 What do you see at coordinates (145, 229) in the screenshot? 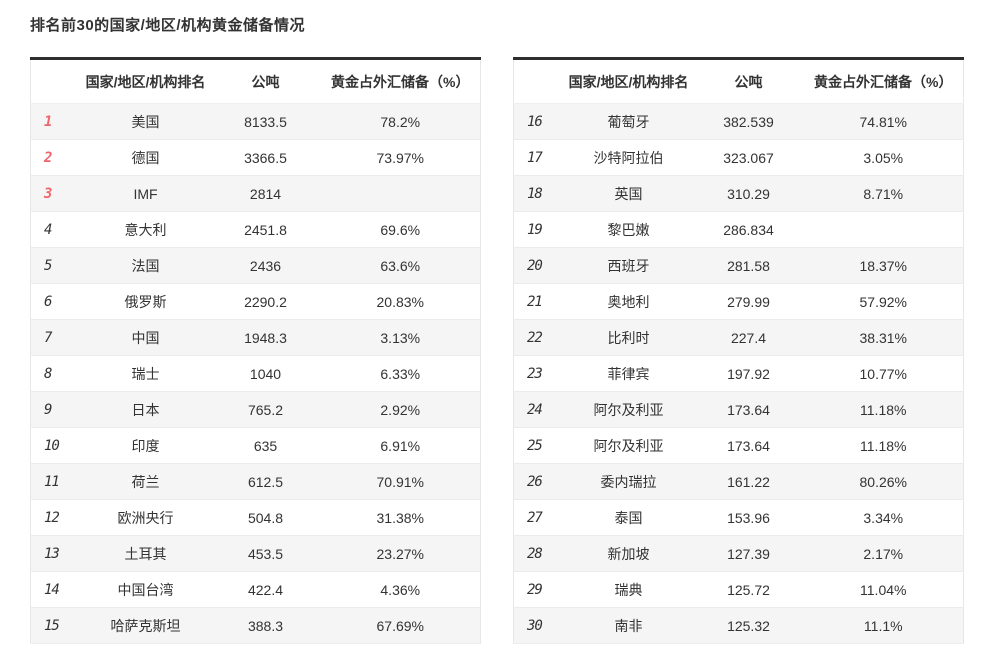
I see `cell-name: 意大利` at bounding box center [145, 229].